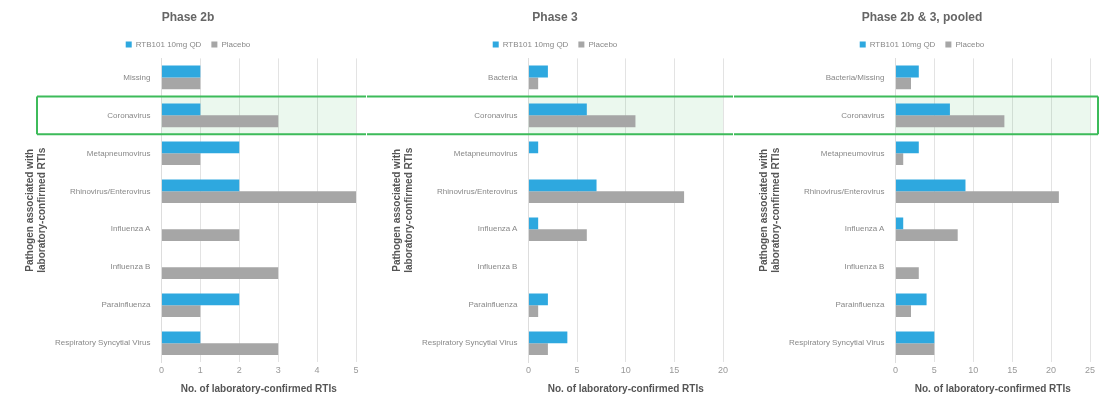 This screenshot has height=401, width=1100. I want to click on chart-title: Phase 2b & 3, pooled, so click(922, 16).